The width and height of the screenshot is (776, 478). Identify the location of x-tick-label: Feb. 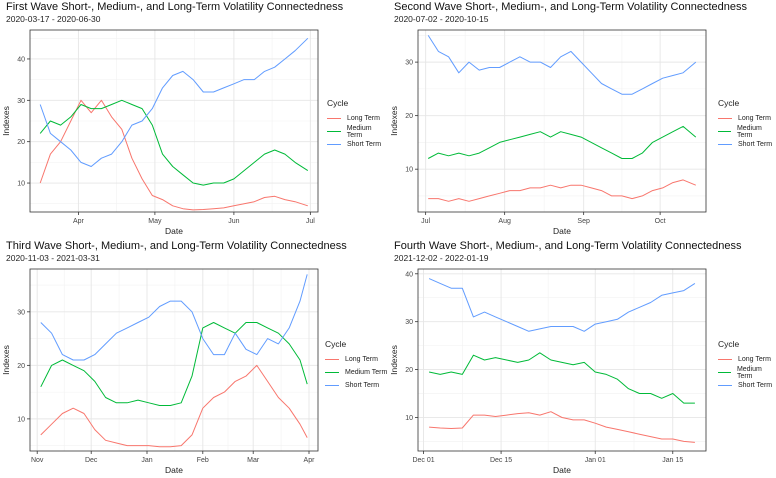
(203, 460).